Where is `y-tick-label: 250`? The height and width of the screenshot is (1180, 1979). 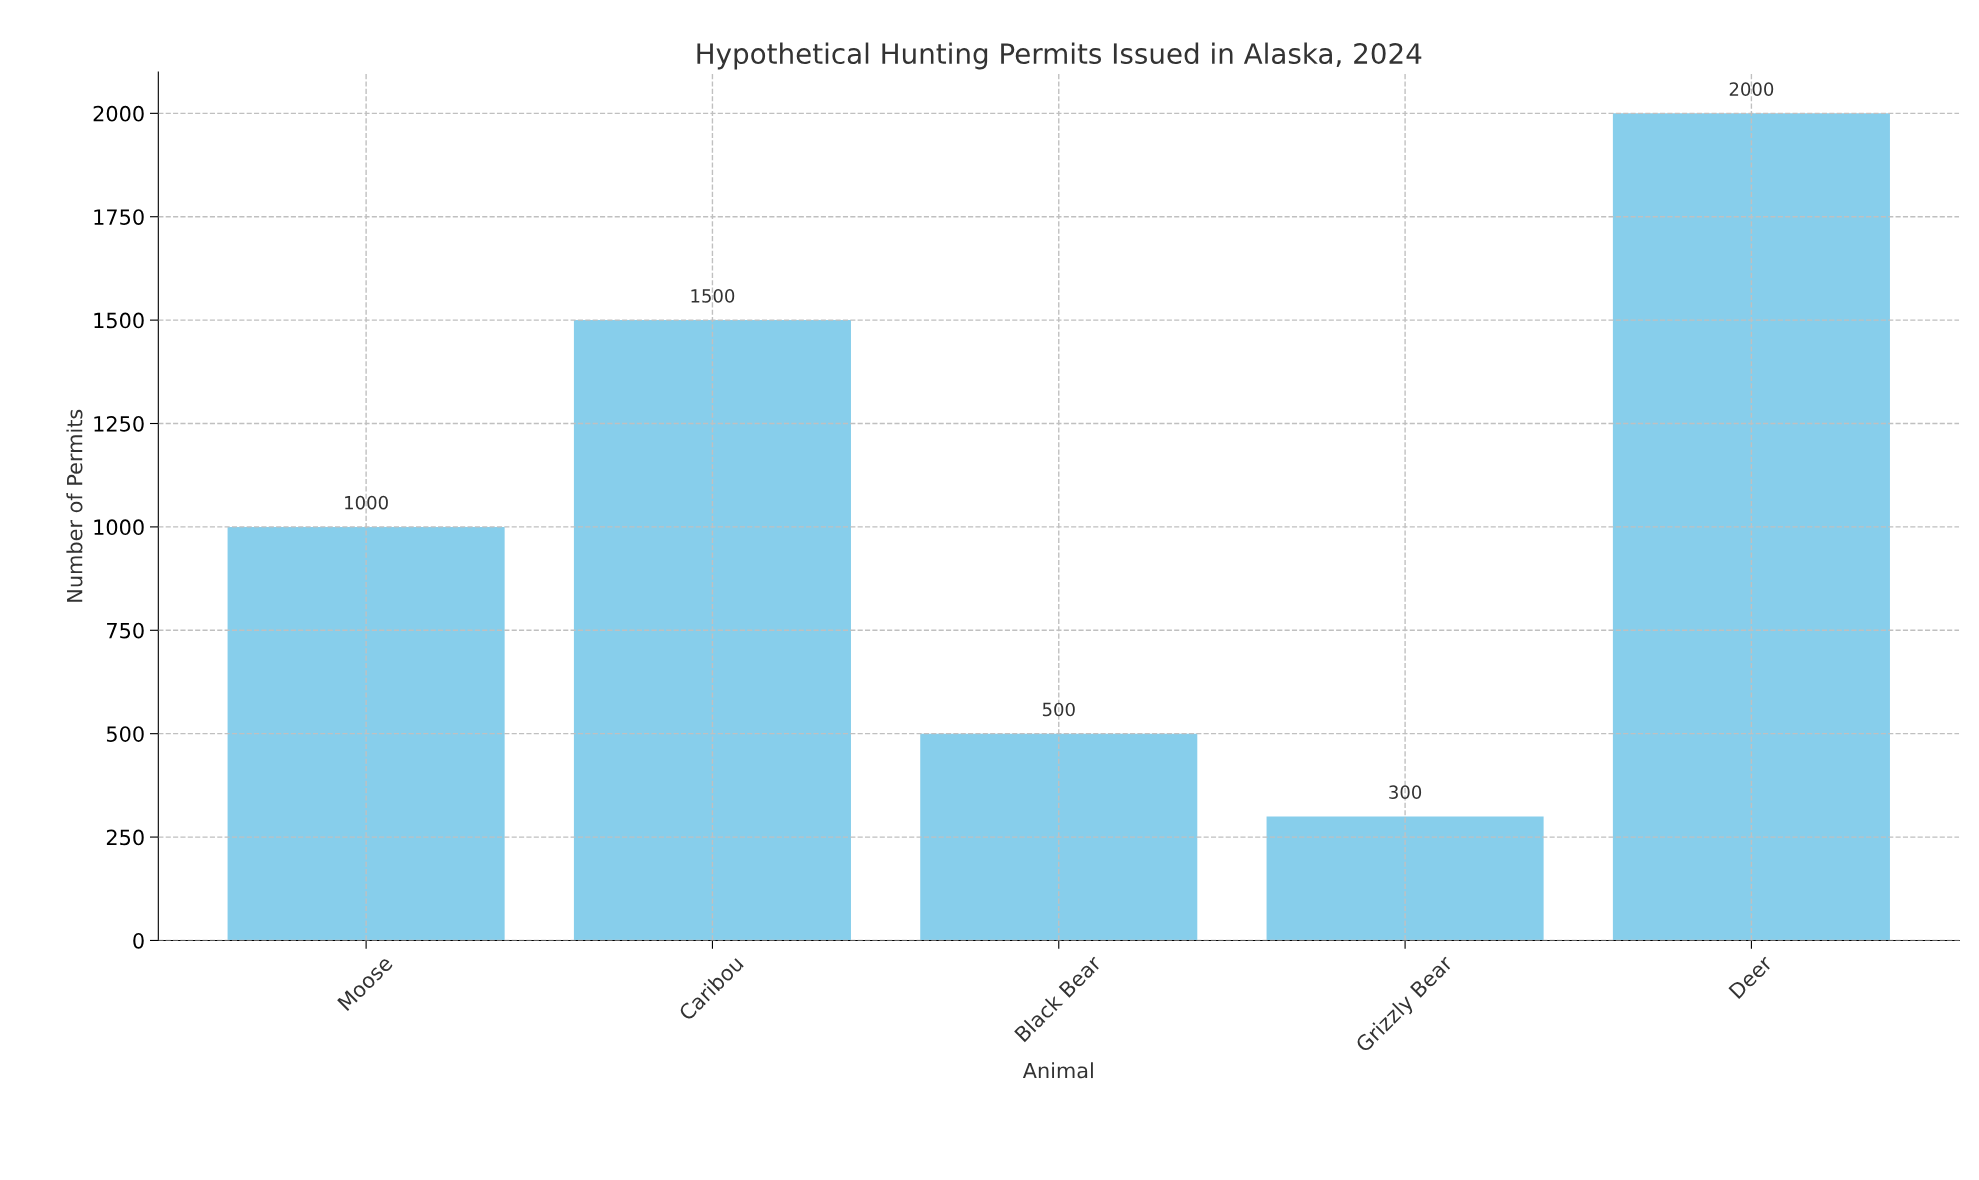 y-tick-label: 250 is located at coordinates (125, 837).